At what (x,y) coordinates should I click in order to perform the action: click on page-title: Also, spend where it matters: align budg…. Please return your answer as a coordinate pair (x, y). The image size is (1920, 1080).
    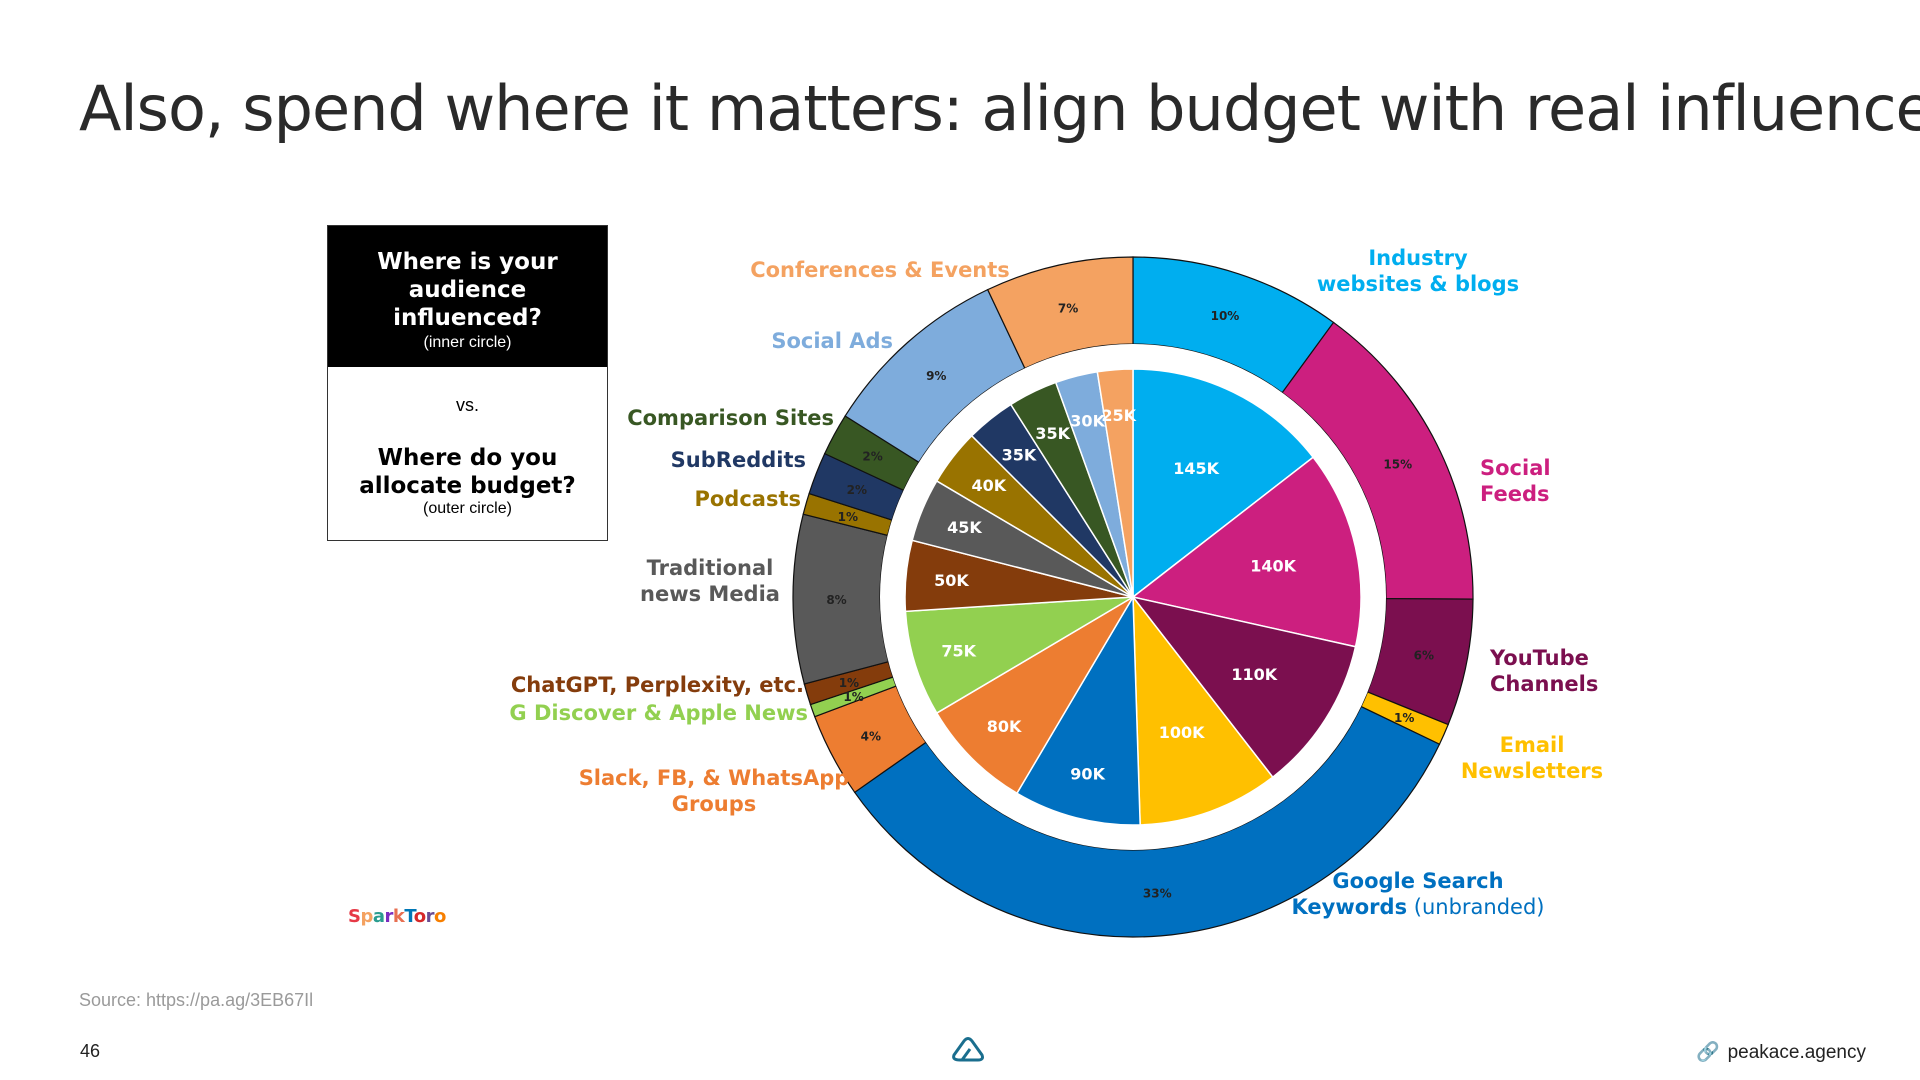
    Looking at the image, I should click on (999, 108).